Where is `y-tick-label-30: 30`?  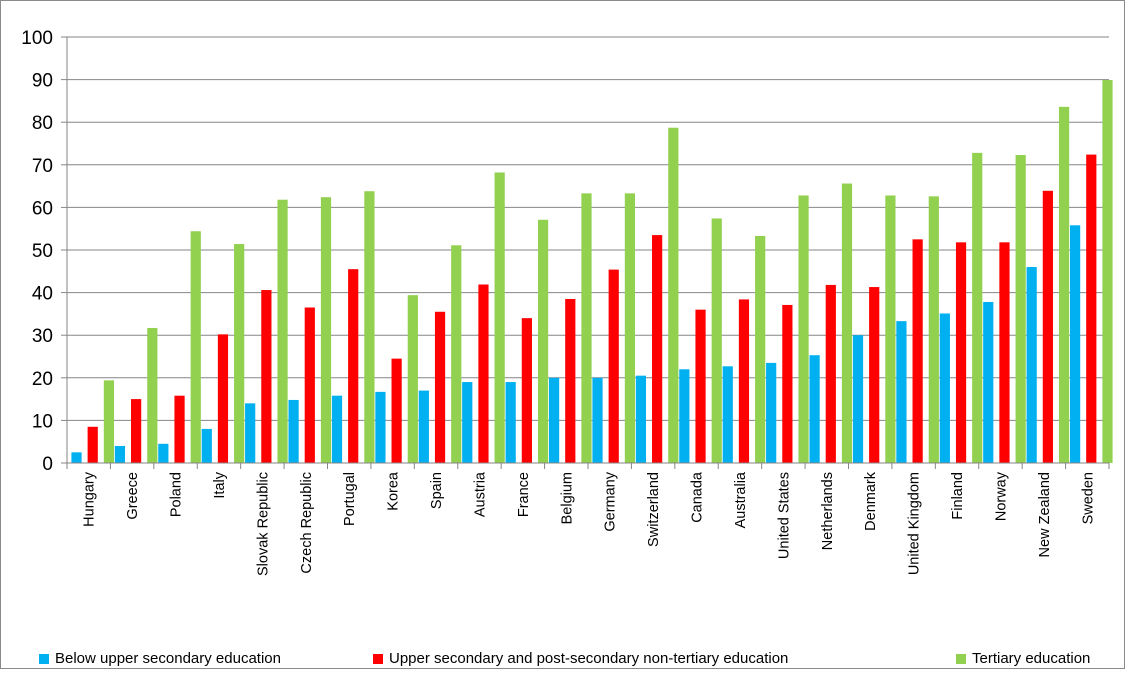 y-tick-label-30: 30 is located at coordinates (42, 336).